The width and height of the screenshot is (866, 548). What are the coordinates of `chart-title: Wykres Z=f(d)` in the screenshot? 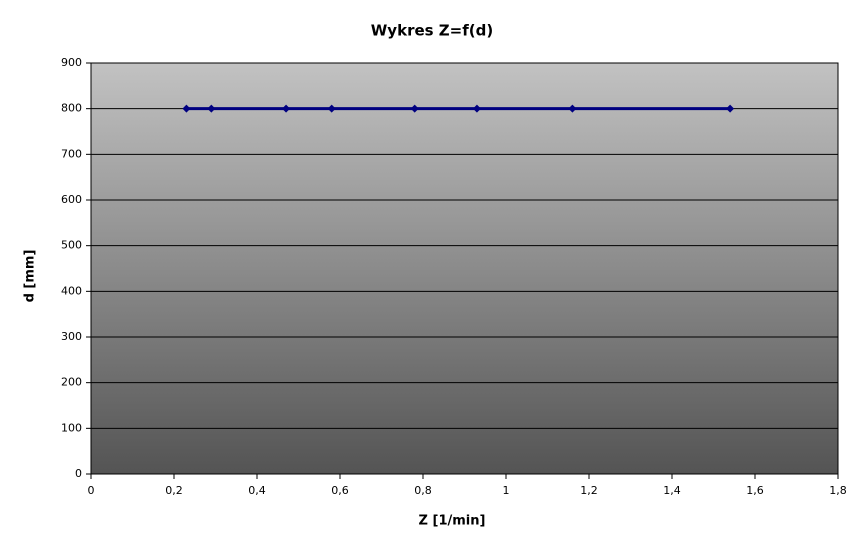 It's located at (432, 31).